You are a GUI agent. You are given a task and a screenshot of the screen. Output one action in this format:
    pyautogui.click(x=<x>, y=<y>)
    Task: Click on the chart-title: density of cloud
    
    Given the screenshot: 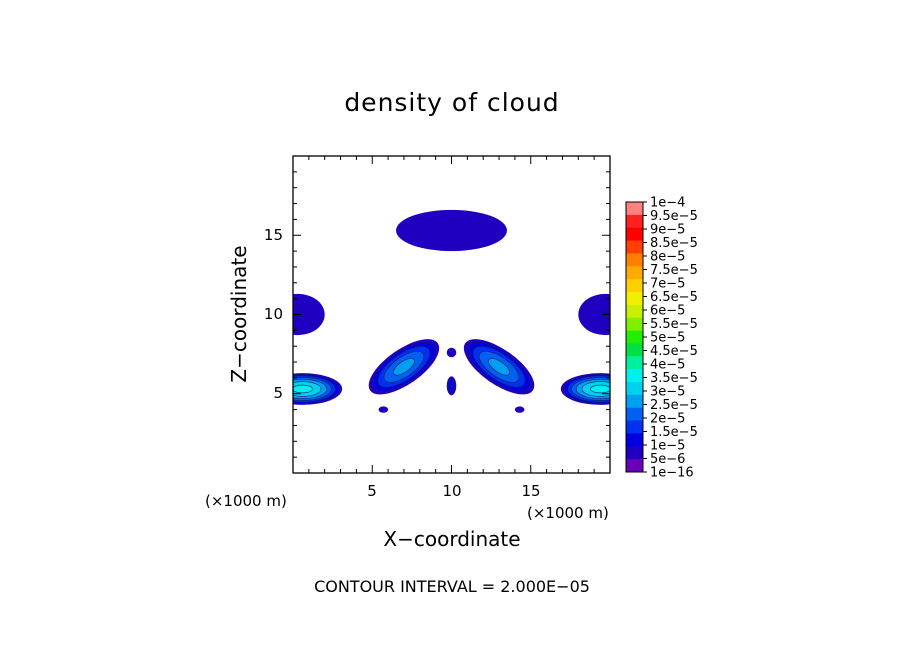 What is the action you would take?
    pyautogui.click(x=451, y=102)
    